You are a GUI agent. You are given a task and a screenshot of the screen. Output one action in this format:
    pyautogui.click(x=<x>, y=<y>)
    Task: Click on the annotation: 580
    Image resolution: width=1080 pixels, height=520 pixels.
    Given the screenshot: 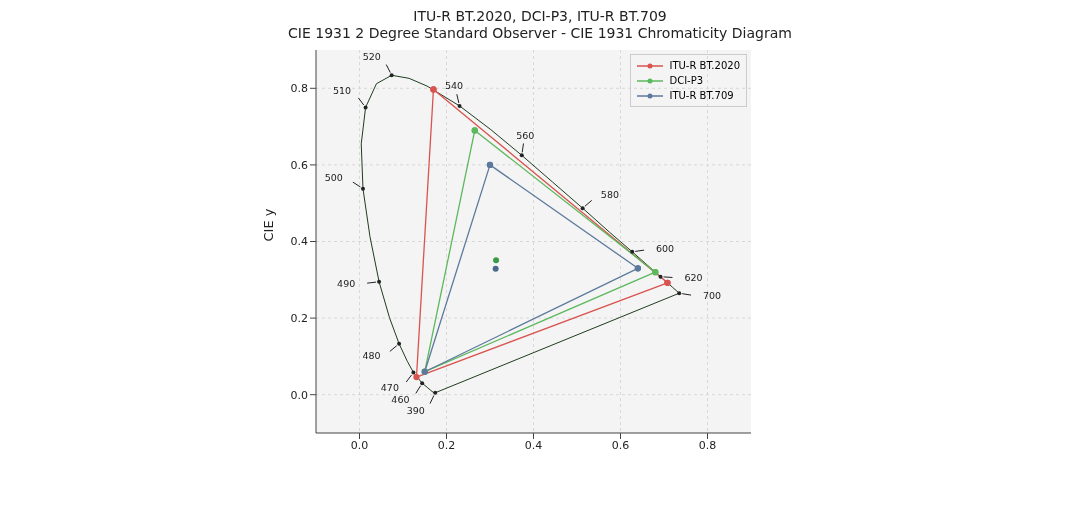 What is the action you would take?
    pyautogui.click(x=610, y=195)
    